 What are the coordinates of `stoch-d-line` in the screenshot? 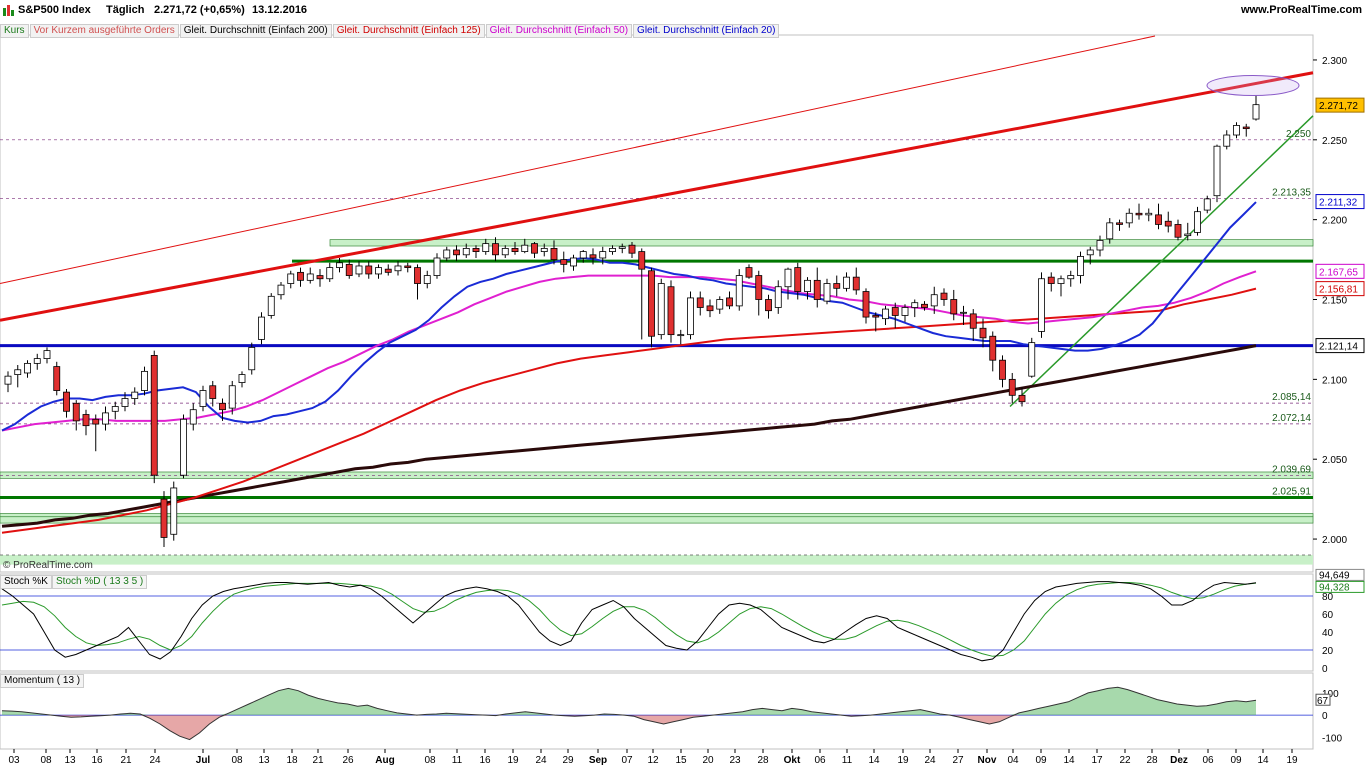 It's located at (629, 619).